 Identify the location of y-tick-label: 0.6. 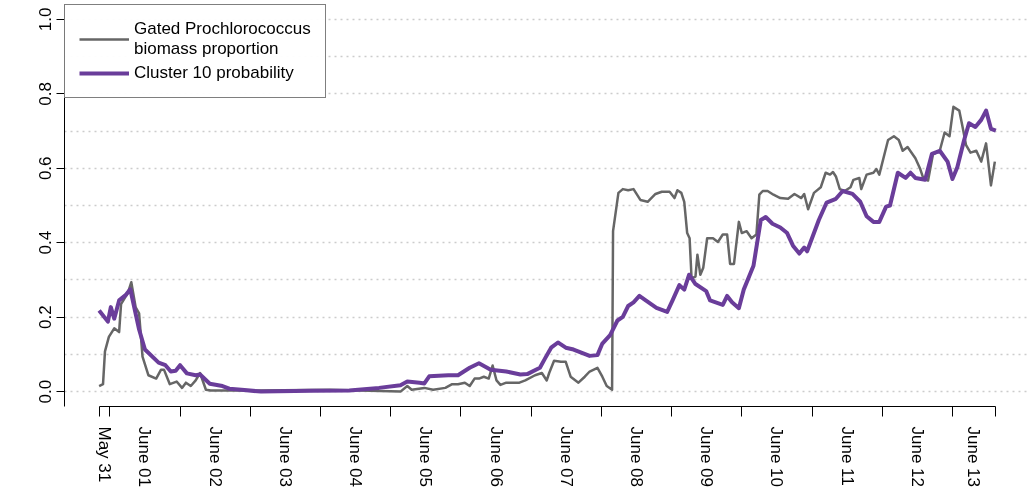
(46, 168).